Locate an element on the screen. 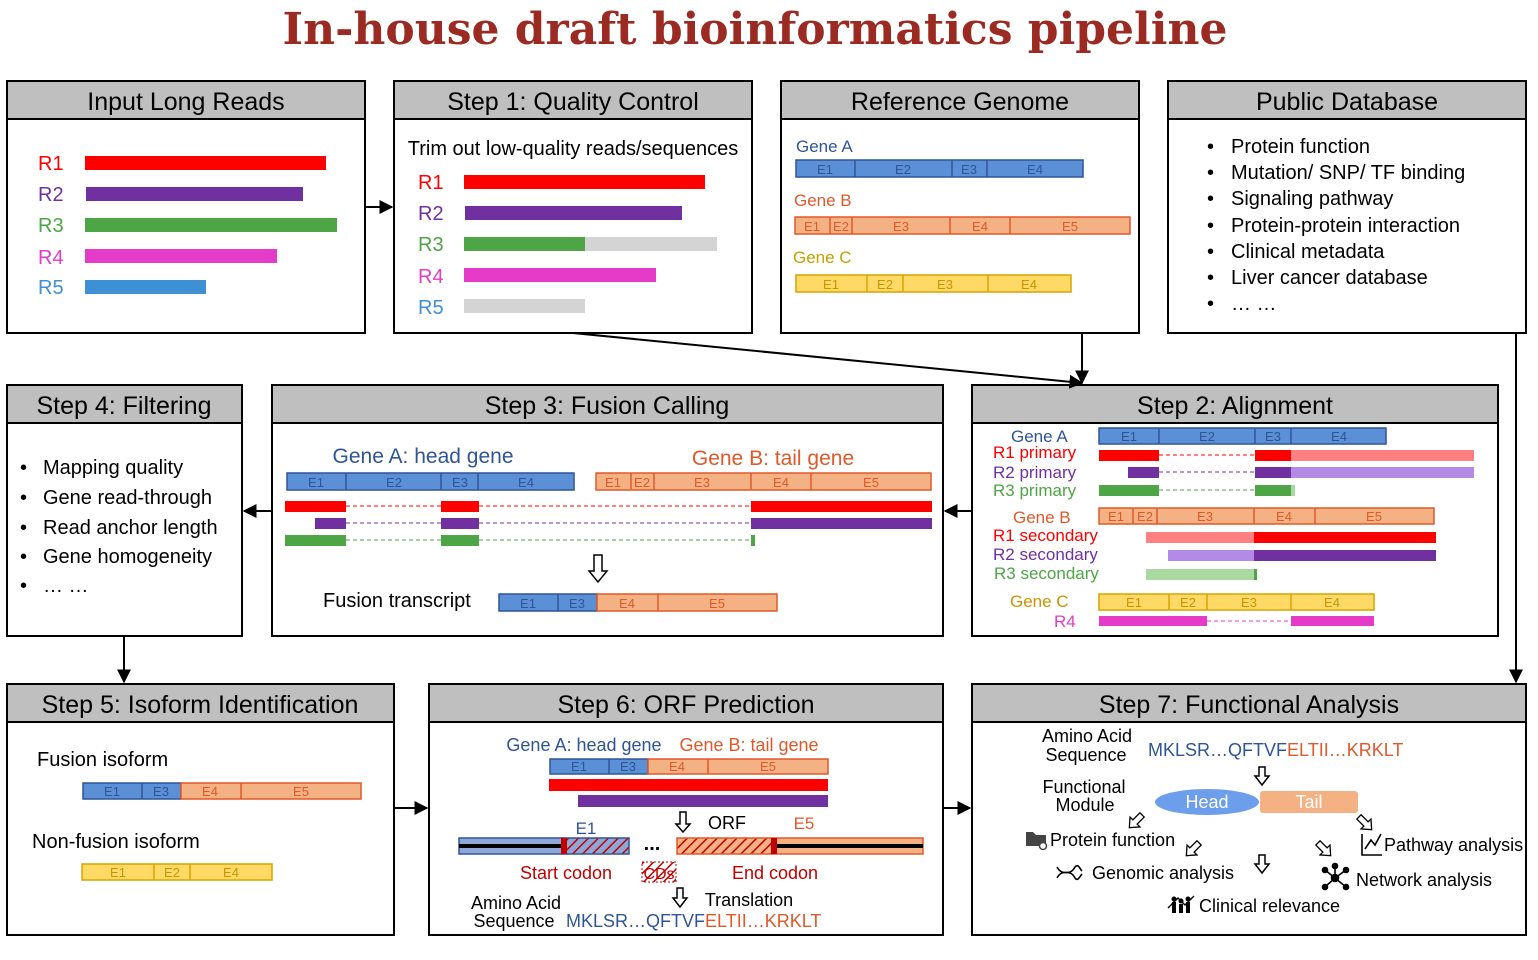  align-r3-secondary-read is located at coordinates (1201, 574).